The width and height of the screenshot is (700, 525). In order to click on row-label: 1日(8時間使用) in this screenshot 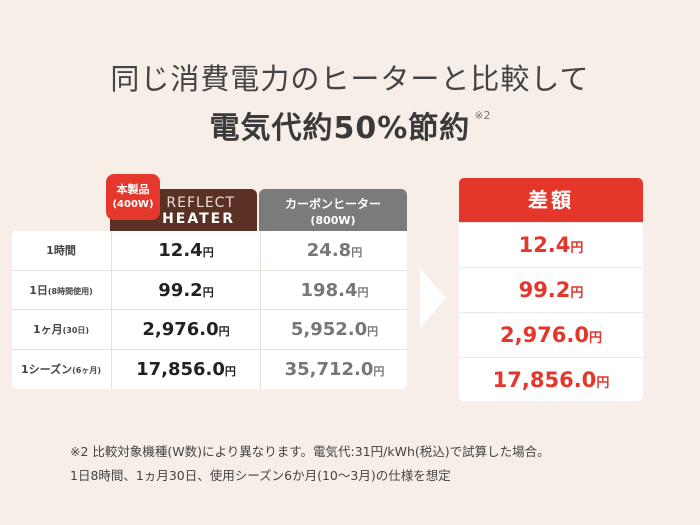, I will do `click(61, 290)`.